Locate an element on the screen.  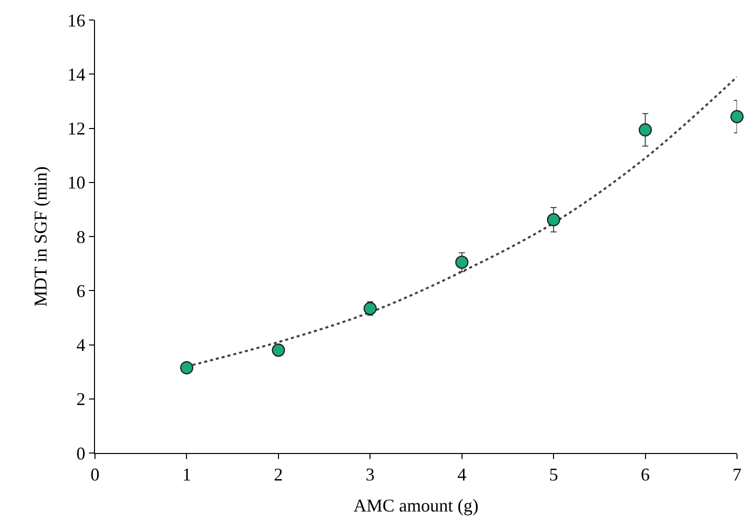
x-tick-label: 5 is located at coordinates (553, 474).